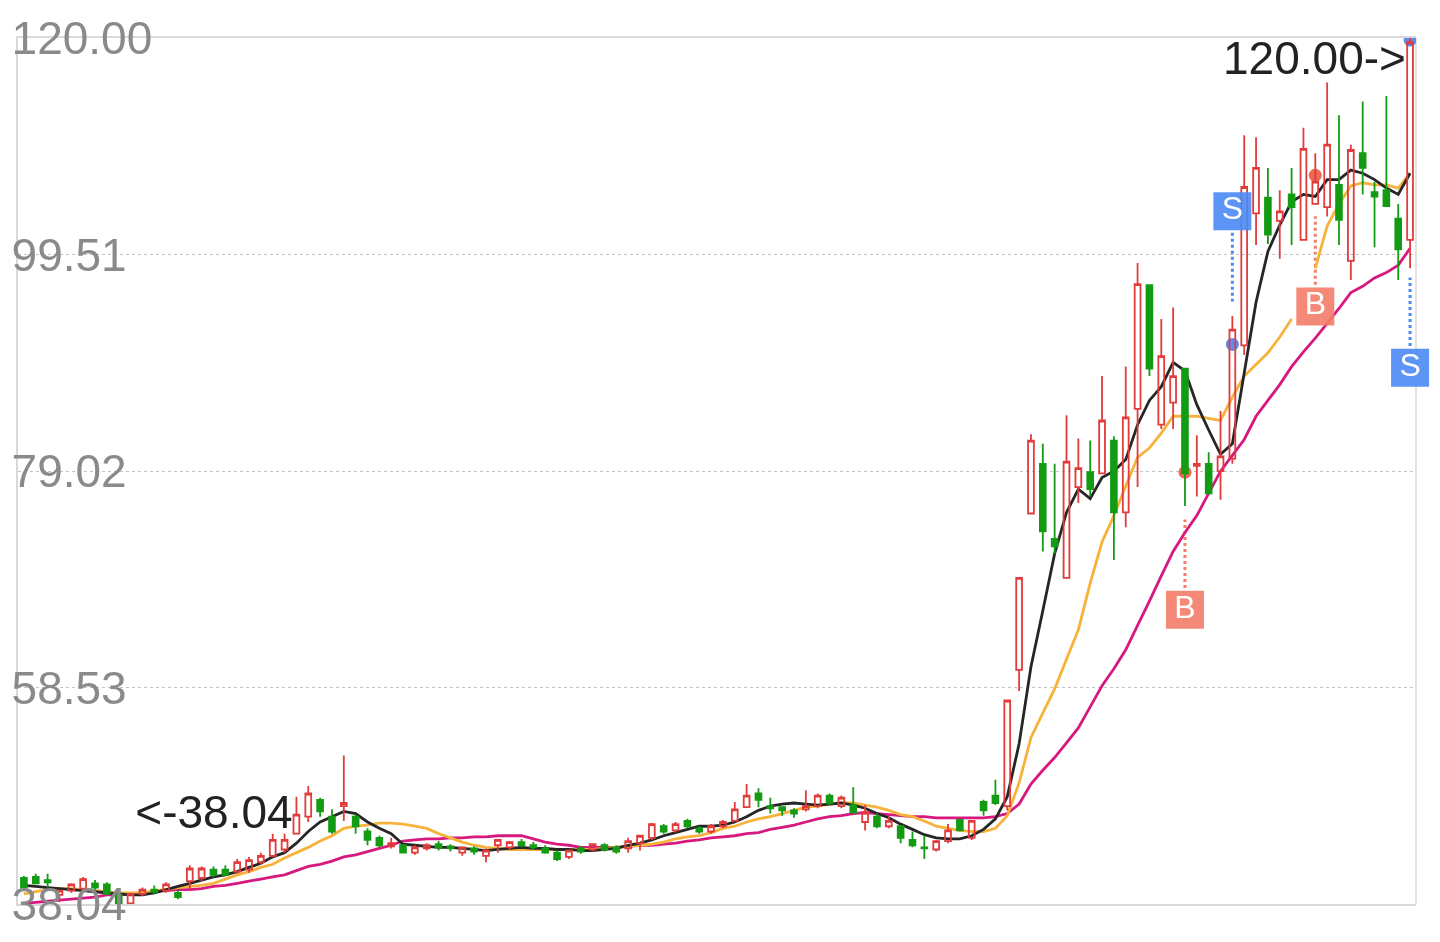 Image resolution: width=1440 pixels, height=942 pixels. I want to click on y-tick-label: 99.51, so click(69, 254).